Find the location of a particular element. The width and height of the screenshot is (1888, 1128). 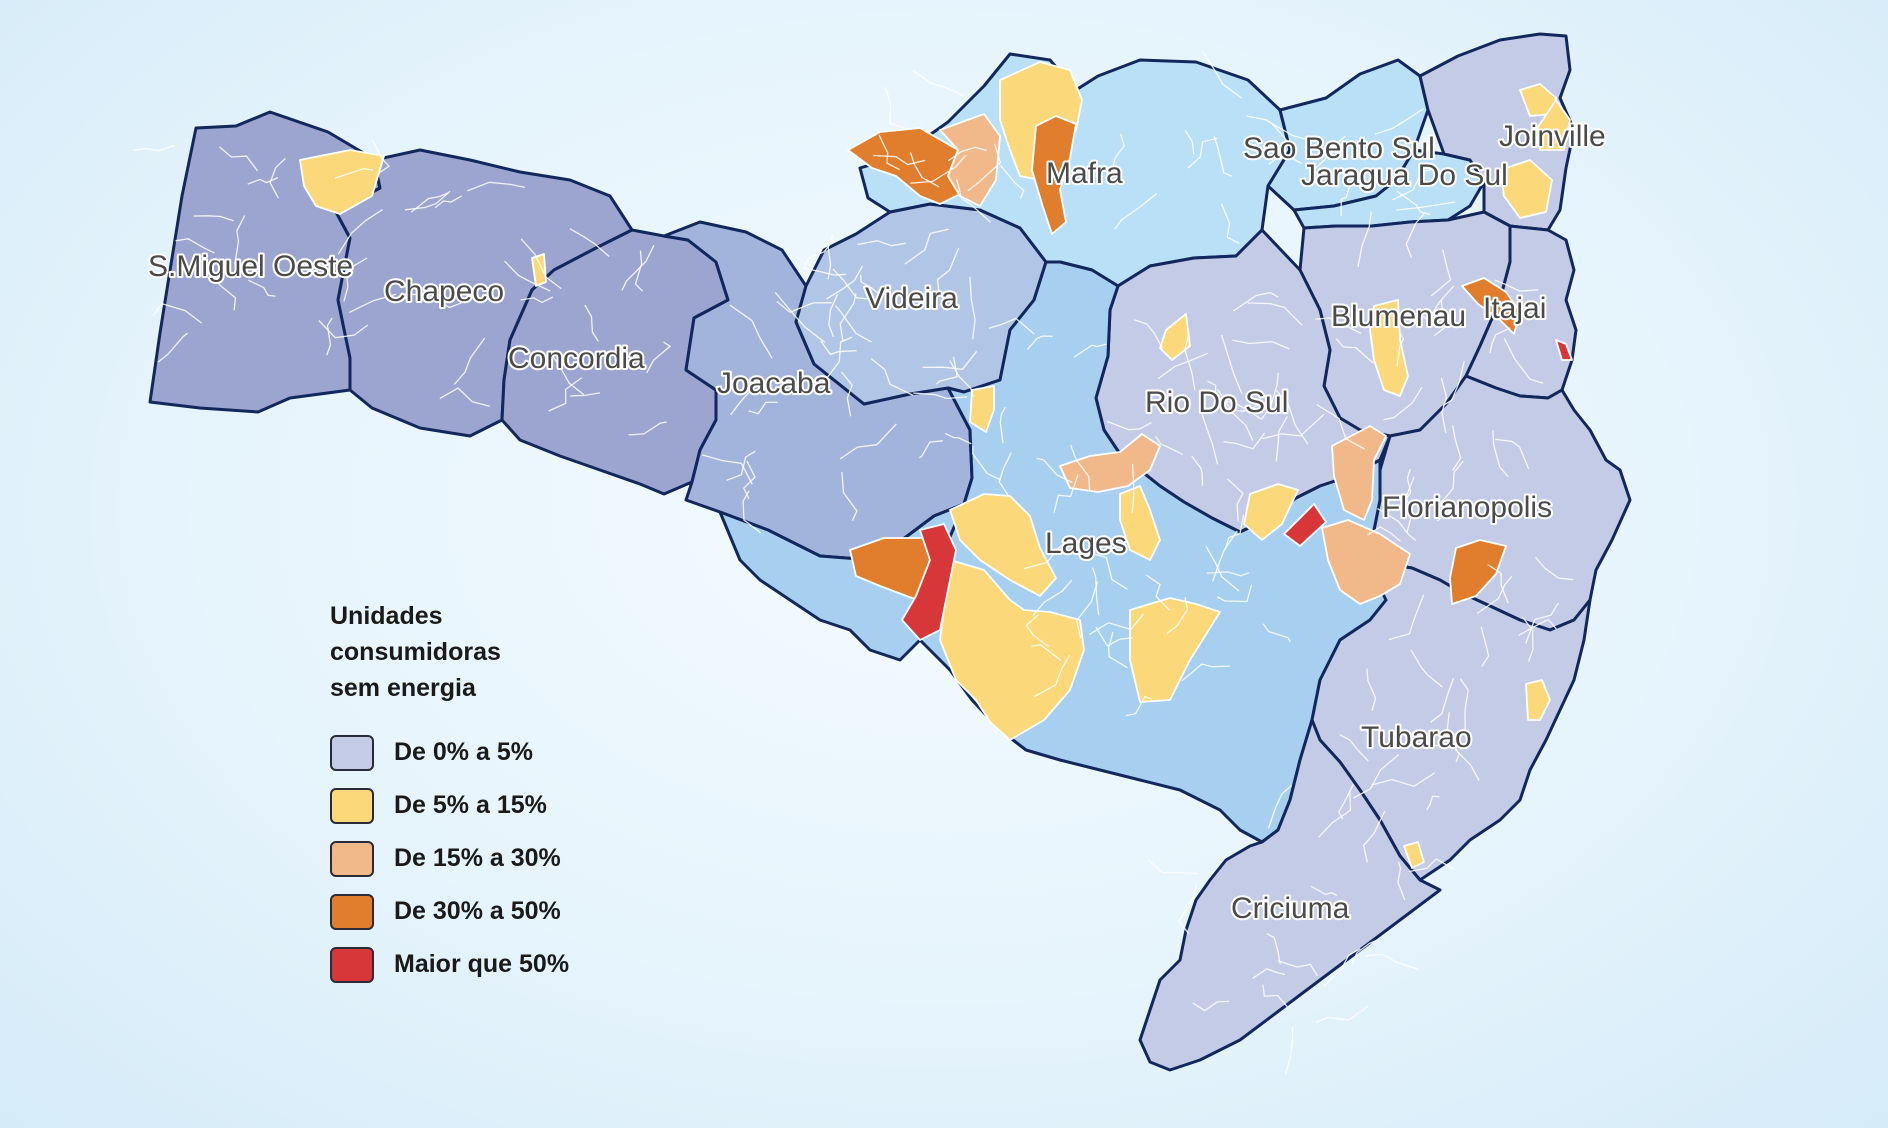

legend-label-5-15: De 5% a 15% is located at coordinates (470, 805).